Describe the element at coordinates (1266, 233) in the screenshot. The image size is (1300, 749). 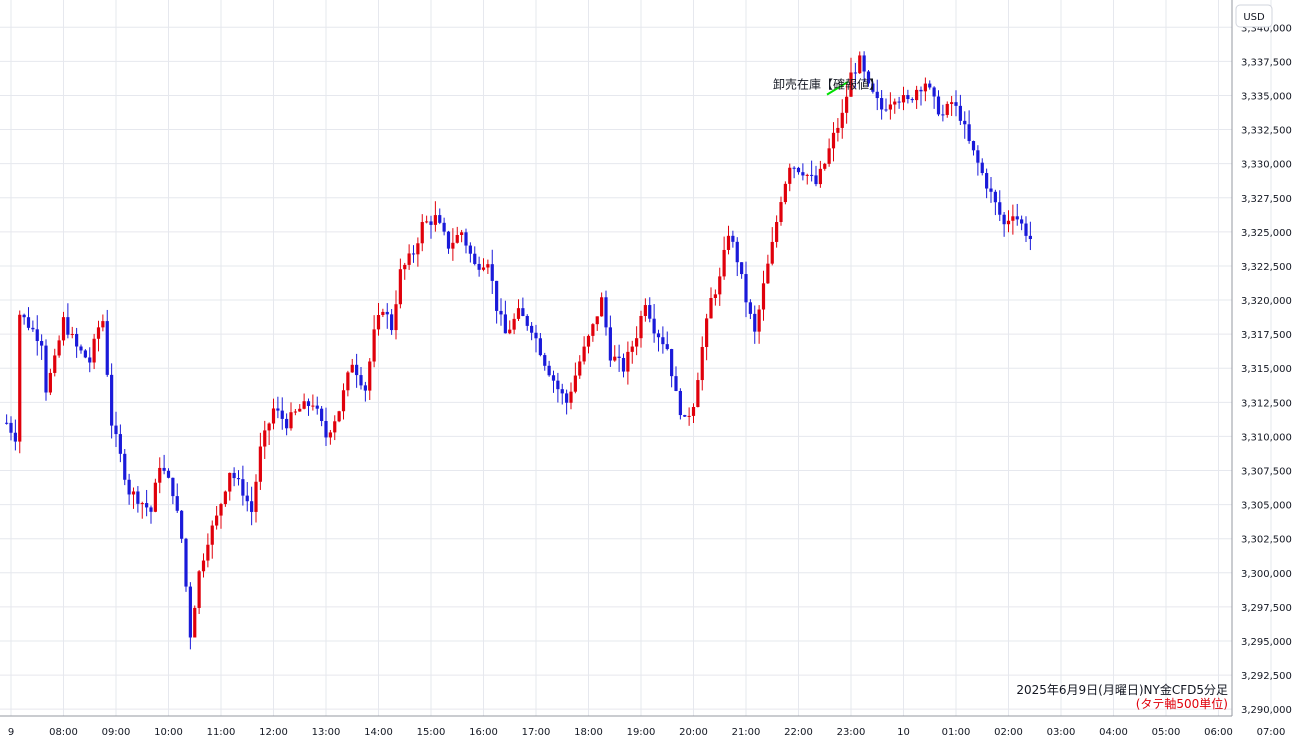
I see `y-tick-label: 3,325,000` at that location.